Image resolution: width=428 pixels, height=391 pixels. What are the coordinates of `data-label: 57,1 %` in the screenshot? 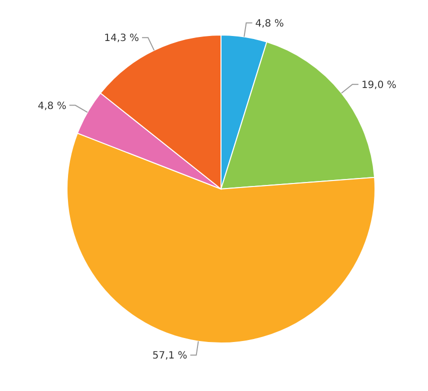 It's located at (170, 356).